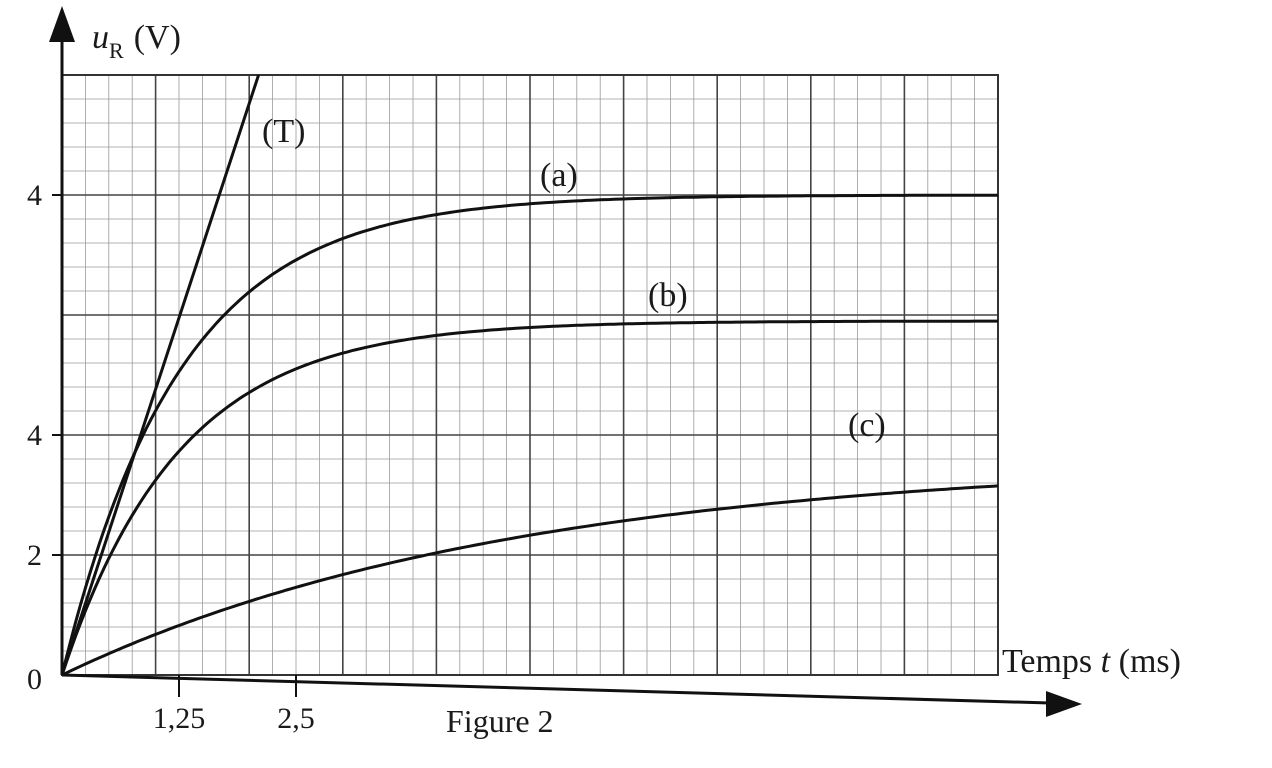 Image resolution: width=1272 pixels, height=768 pixels. What do you see at coordinates (34, 679) in the screenshot?
I see `y-tick-label: 0` at bounding box center [34, 679].